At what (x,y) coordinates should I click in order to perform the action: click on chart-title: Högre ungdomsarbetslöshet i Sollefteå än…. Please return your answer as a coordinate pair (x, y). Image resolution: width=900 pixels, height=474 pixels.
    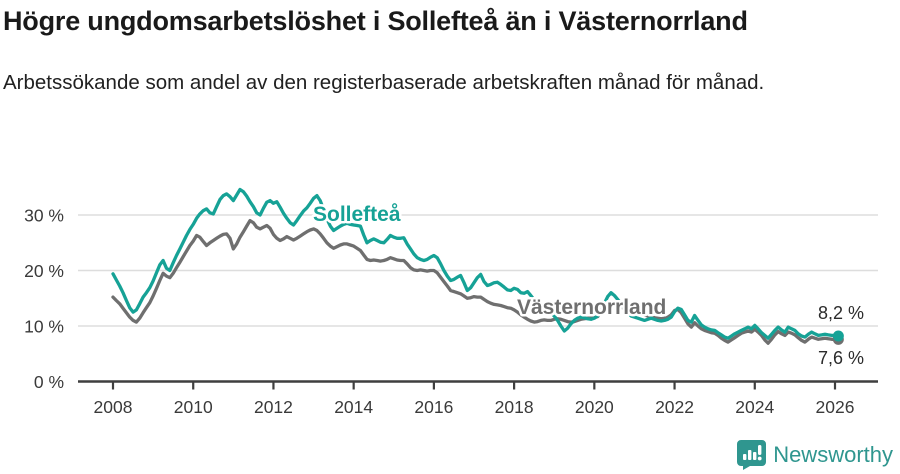
    Looking at the image, I should click on (375, 21).